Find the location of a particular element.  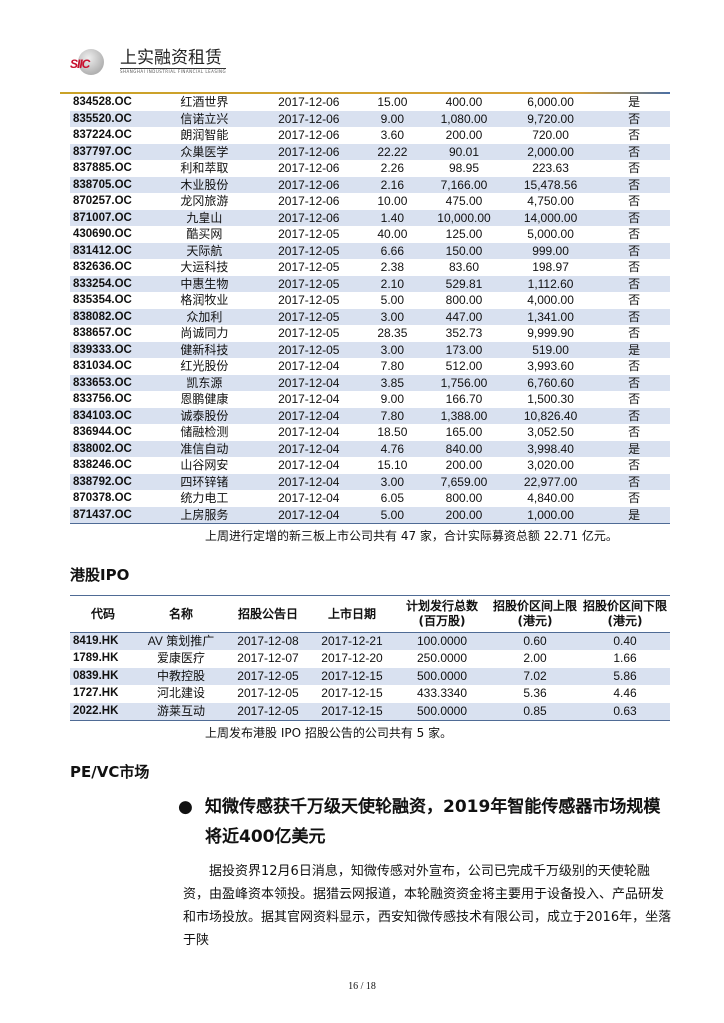

table-cell: 10.00 is located at coordinates (392, 201).